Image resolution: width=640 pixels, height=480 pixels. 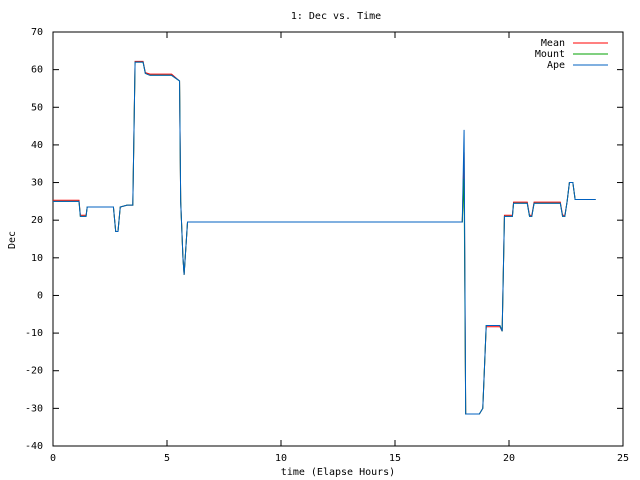 What do you see at coordinates (34, 371) in the screenshot?
I see `y-tick-label: -20` at bounding box center [34, 371].